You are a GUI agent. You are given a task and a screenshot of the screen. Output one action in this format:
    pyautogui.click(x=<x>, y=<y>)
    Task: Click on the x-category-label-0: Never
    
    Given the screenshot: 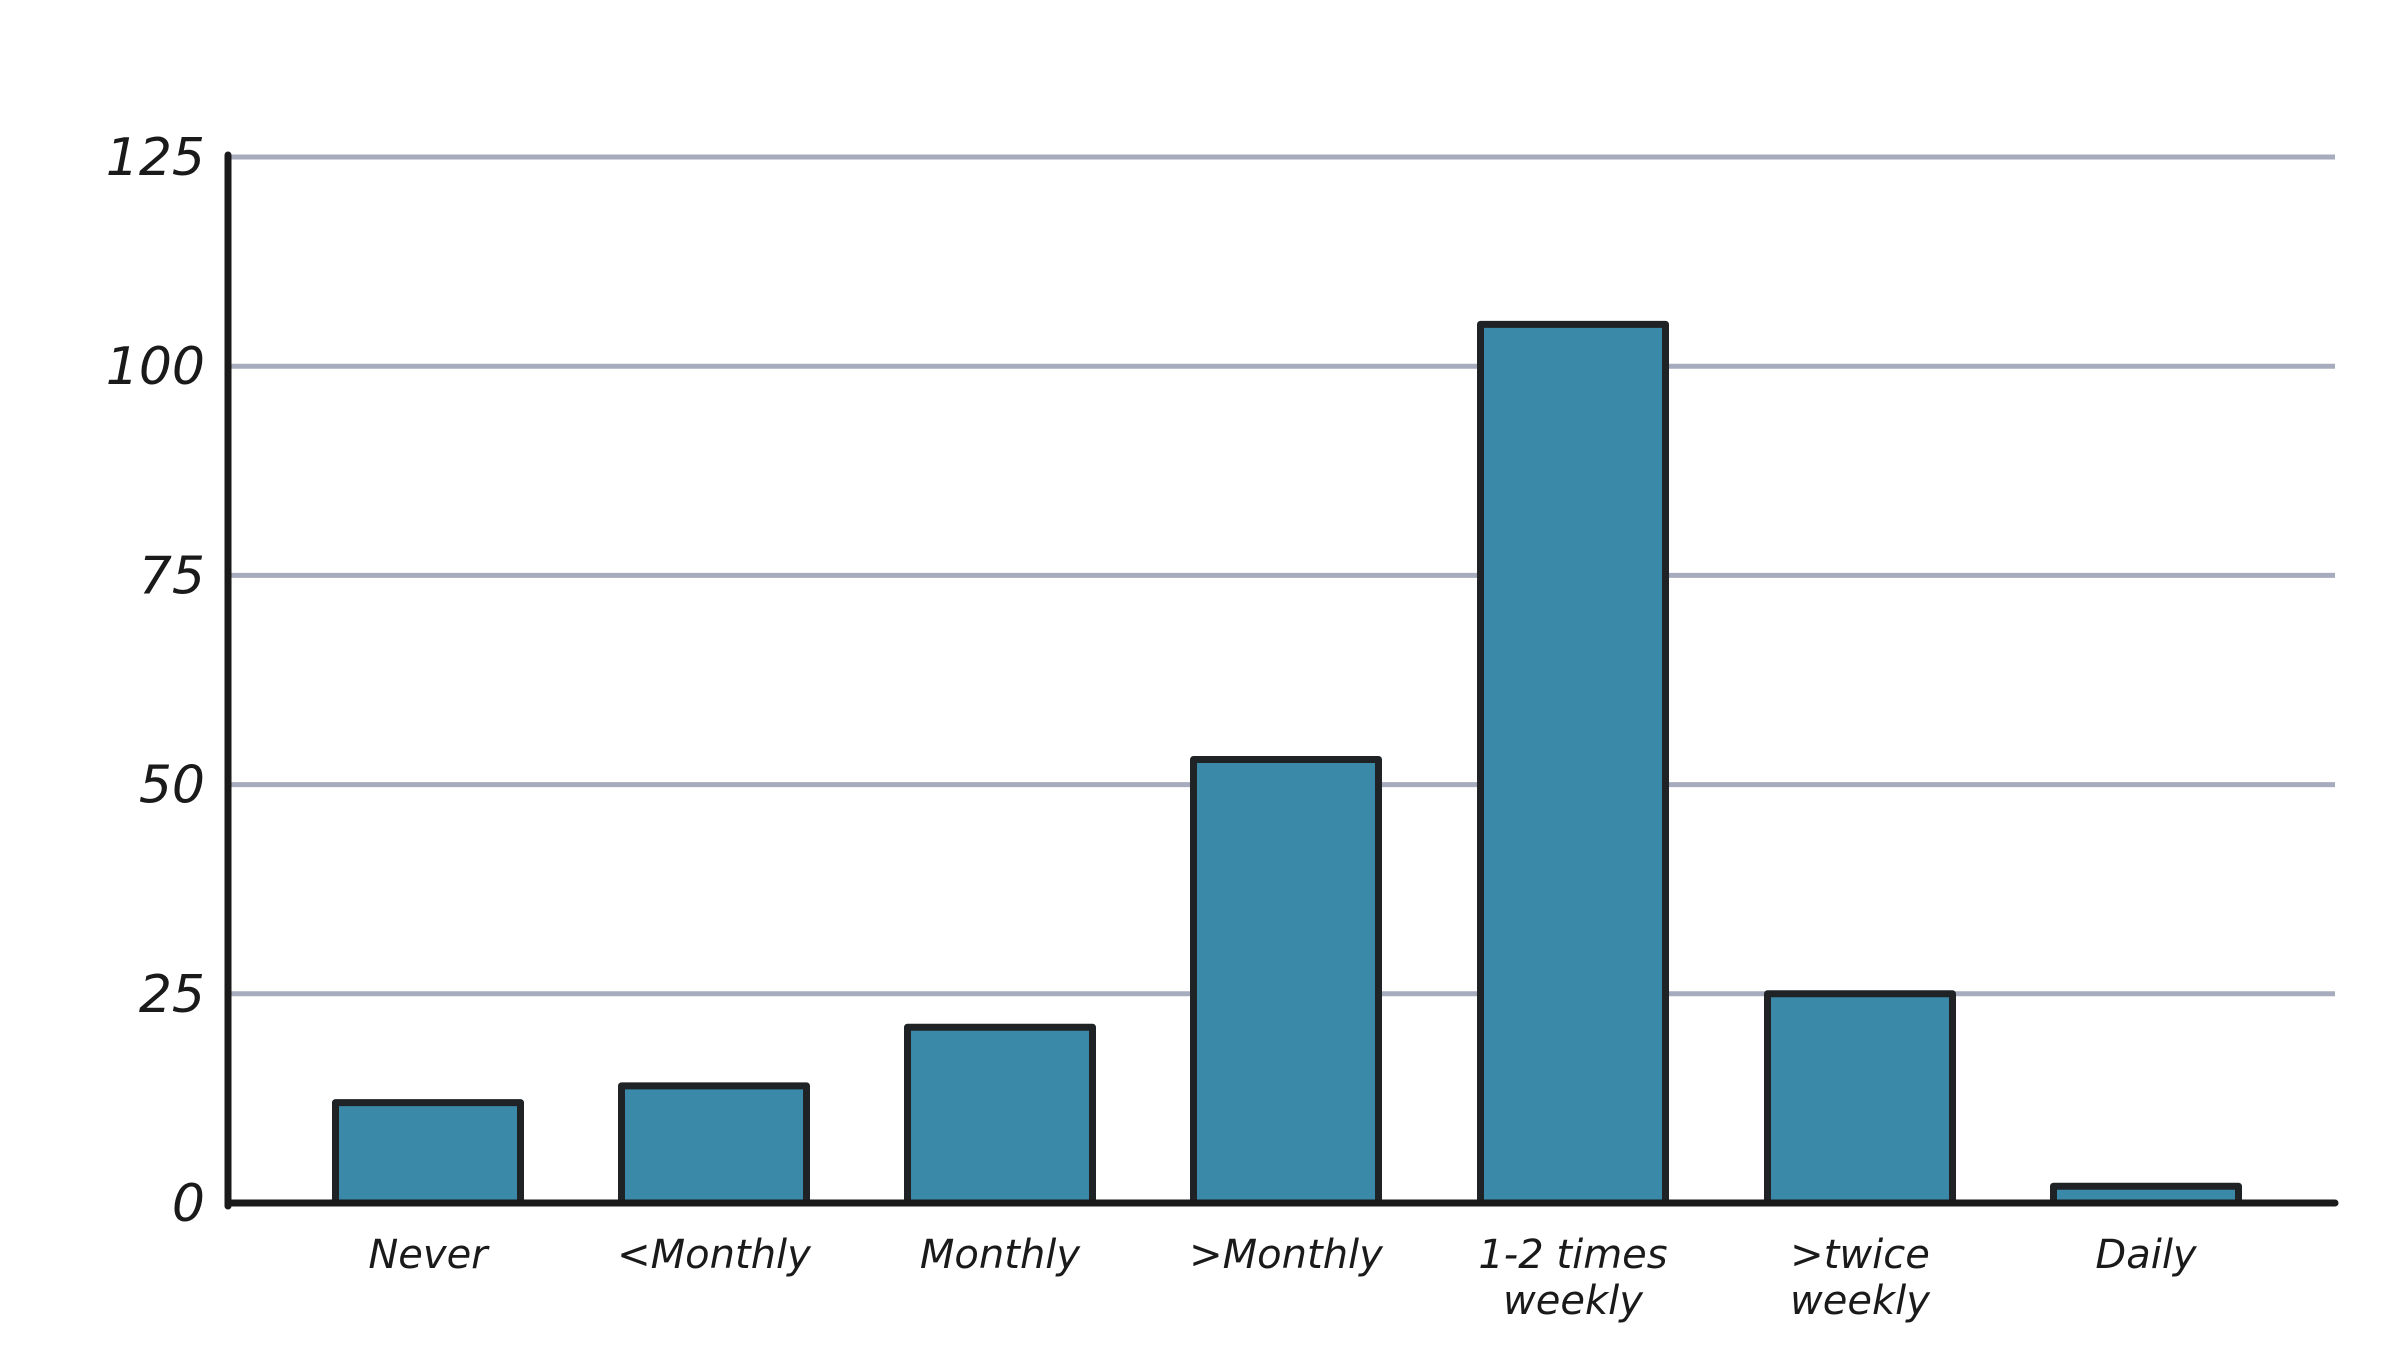 What is the action you would take?
    pyautogui.click(x=429, y=1255)
    